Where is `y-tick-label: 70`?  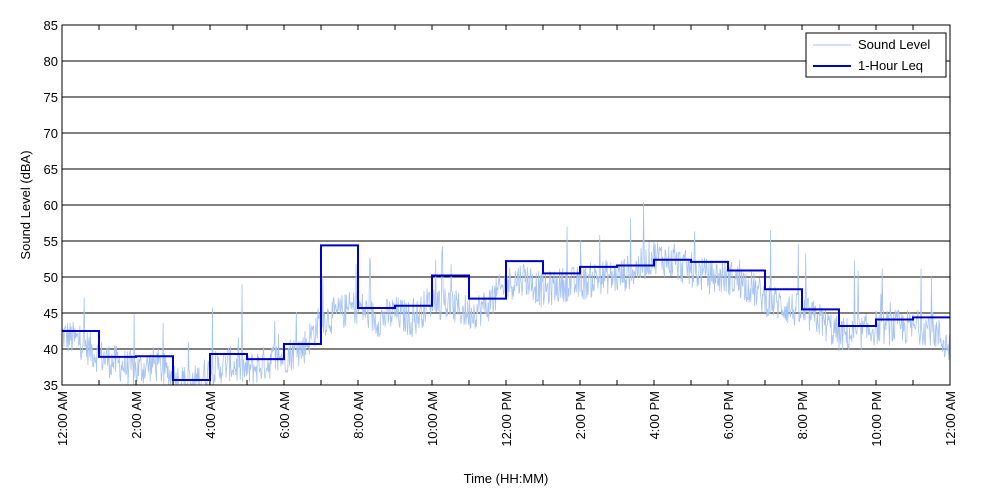 y-tick-label: 70 is located at coordinates (51, 133).